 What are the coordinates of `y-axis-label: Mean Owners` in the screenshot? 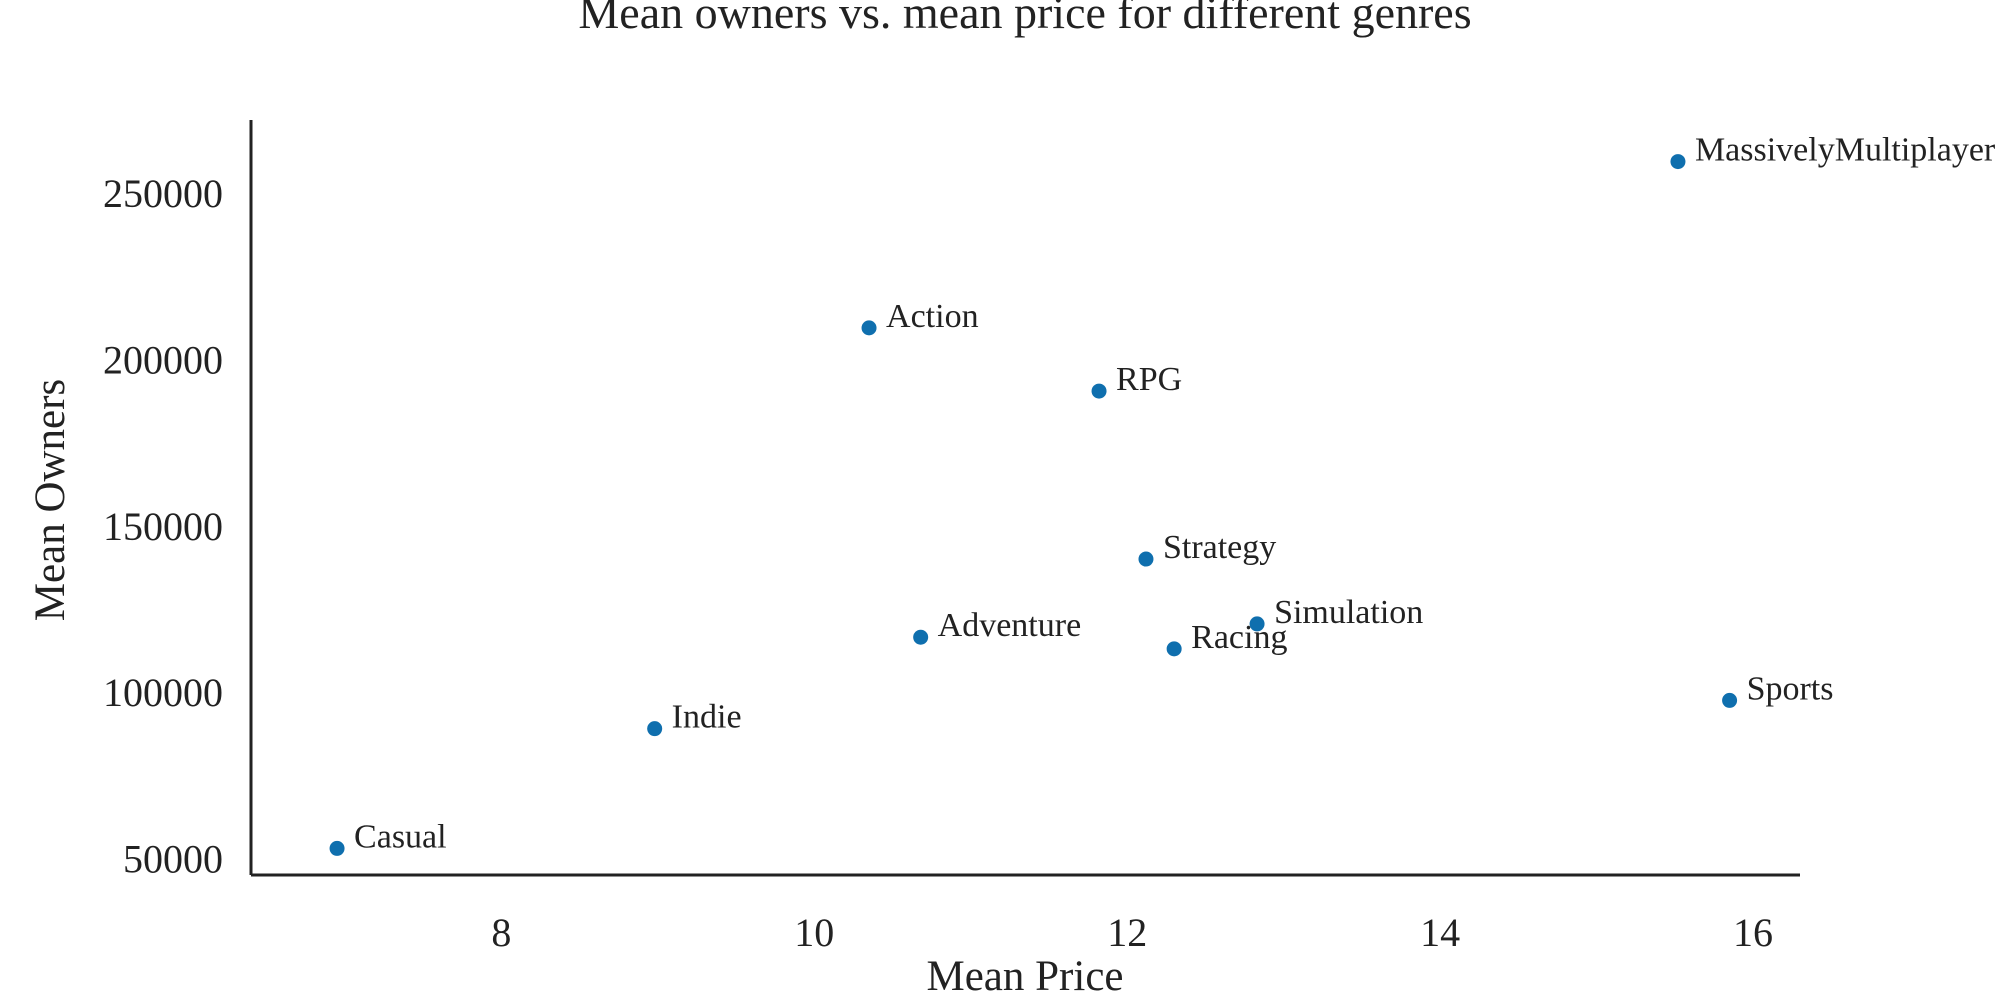 It's located at (50, 500).